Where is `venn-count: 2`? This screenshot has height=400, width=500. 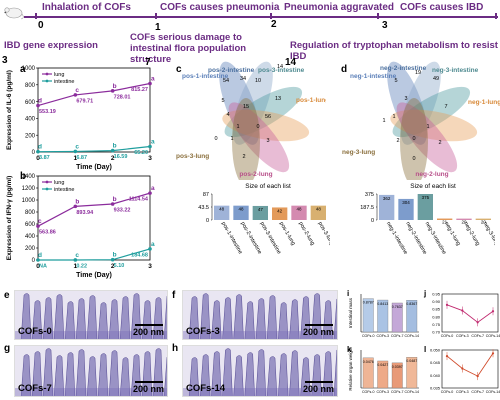 venn-count: 2 is located at coordinates (397, 141).